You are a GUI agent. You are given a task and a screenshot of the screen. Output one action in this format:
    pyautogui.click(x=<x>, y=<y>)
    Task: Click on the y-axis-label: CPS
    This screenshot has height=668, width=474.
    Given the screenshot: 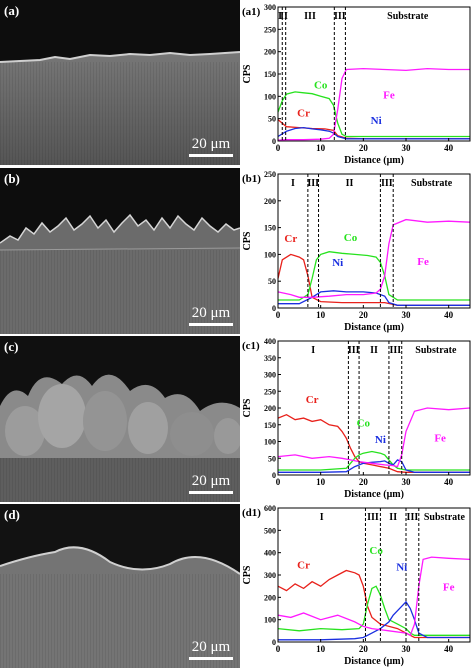 What is the action you would take?
    pyautogui.click(x=247, y=574)
    